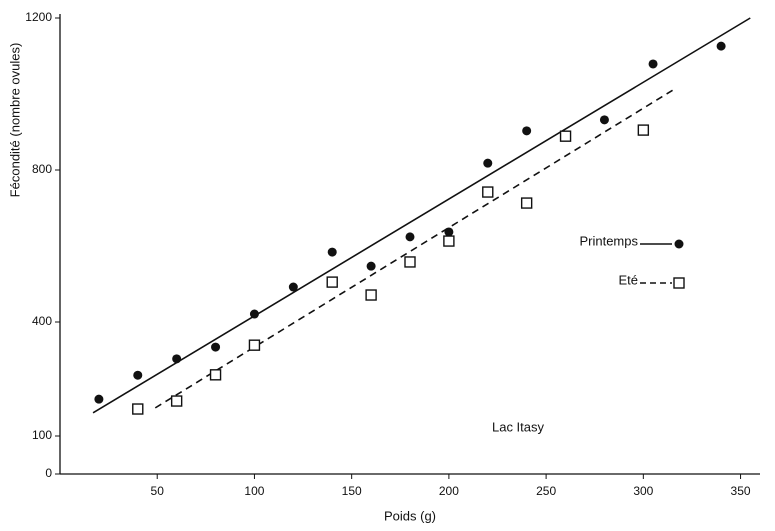 Image resolution: width=775 pixels, height=531 pixels. What do you see at coordinates (42, 169) in the screenshot?
I see `y-tick-label: 800` at bounding box center [42, 169].